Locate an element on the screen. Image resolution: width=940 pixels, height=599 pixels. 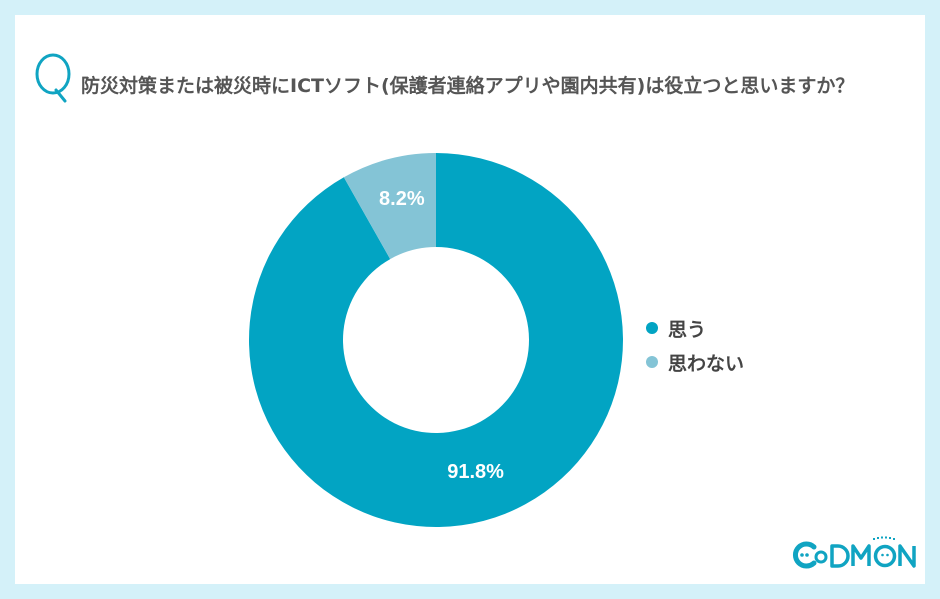
codmon-logo-icon is located at coordinates (854, 552).